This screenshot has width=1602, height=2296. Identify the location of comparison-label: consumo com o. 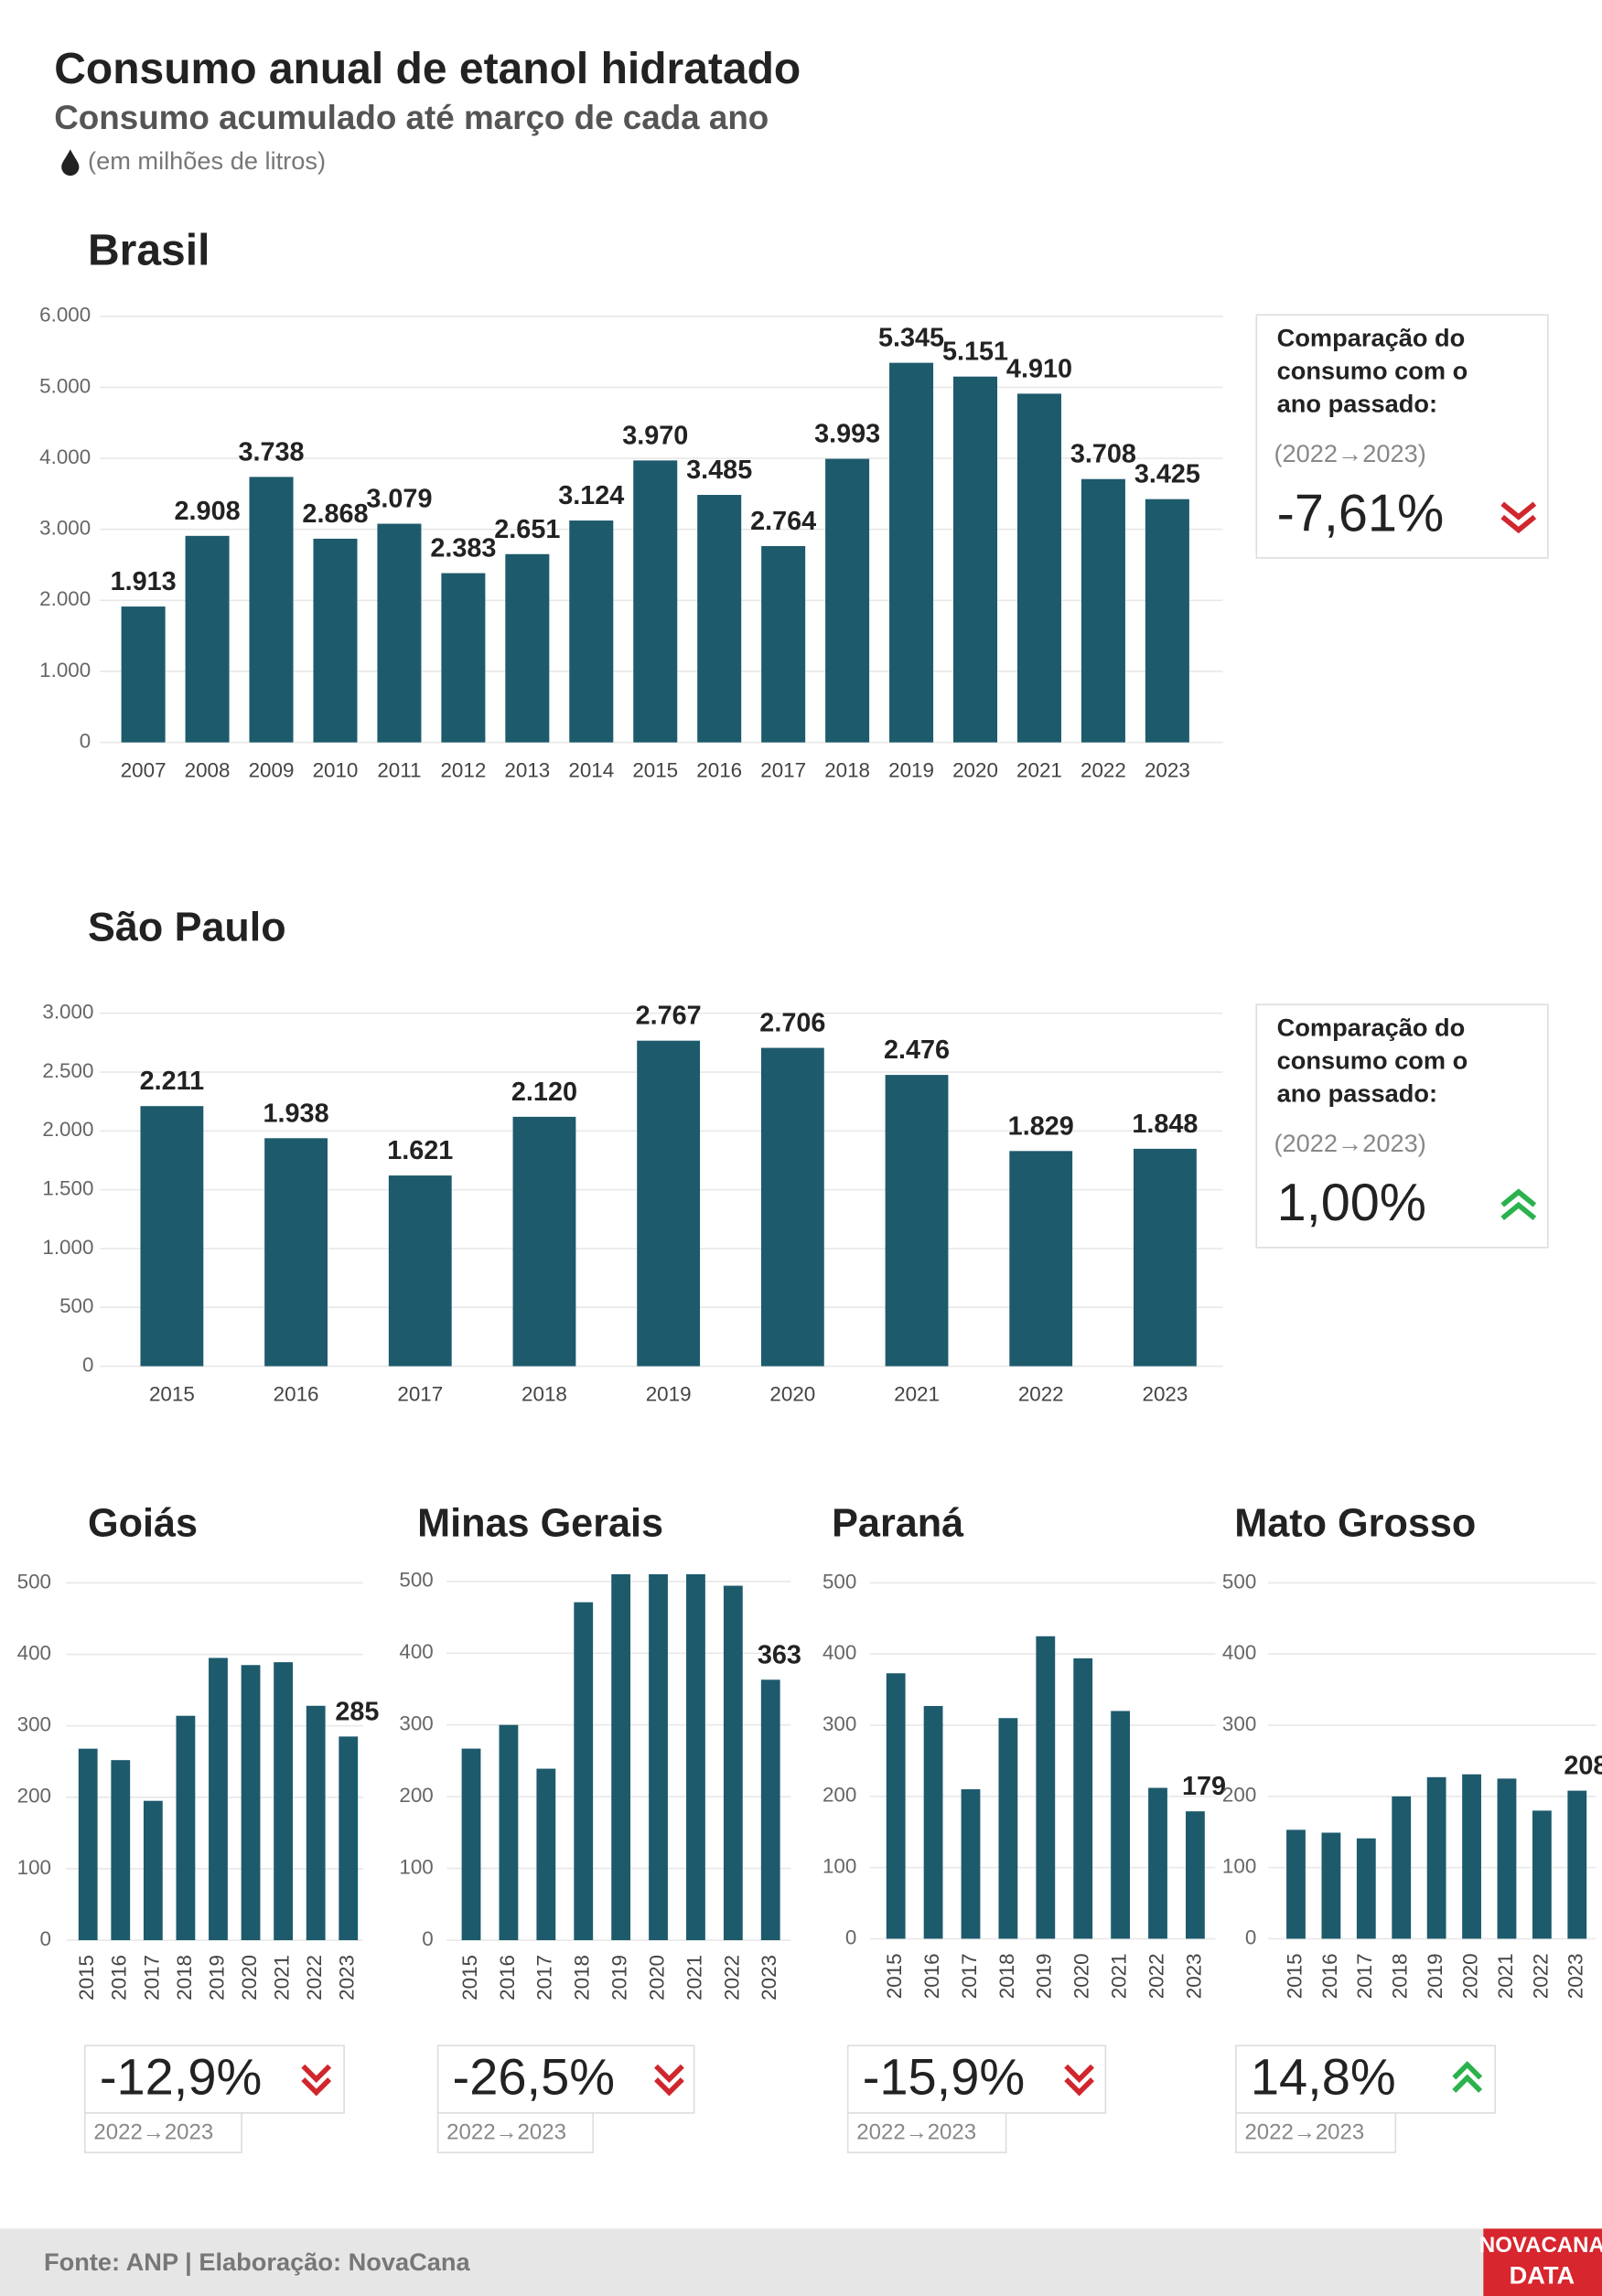
(1372, 1060).